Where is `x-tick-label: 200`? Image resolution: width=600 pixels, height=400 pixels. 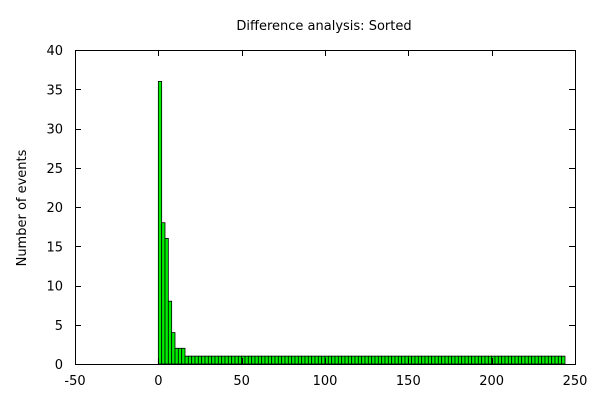
x-tick-label: 200 is located at coordinates (491, 381).